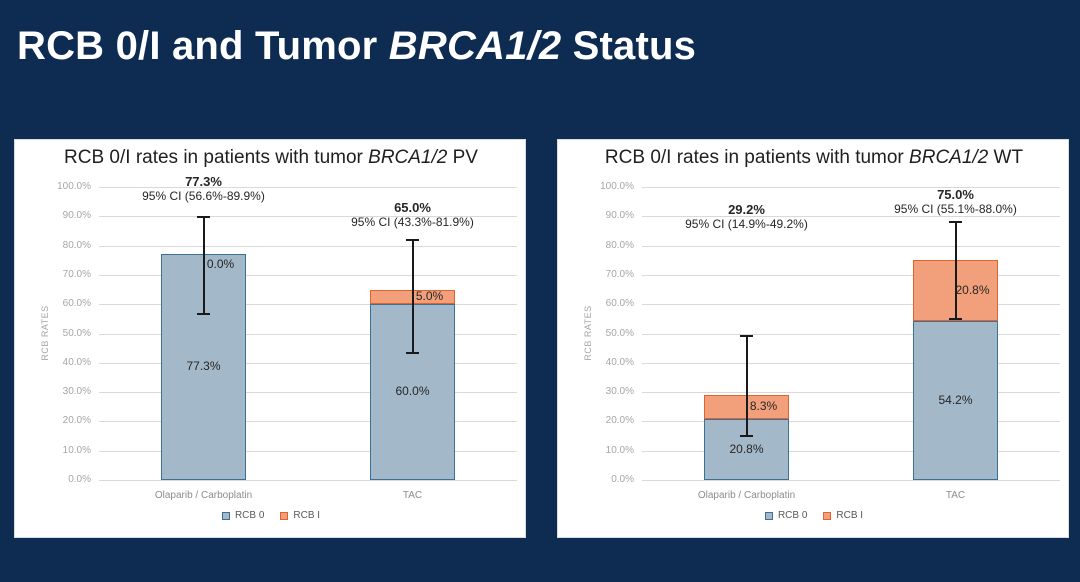  What do you see at coordinates (203, 365) in the screenshot?
I see `bar-label-rcb0: 77.3%` at bounding box center [203, 365].